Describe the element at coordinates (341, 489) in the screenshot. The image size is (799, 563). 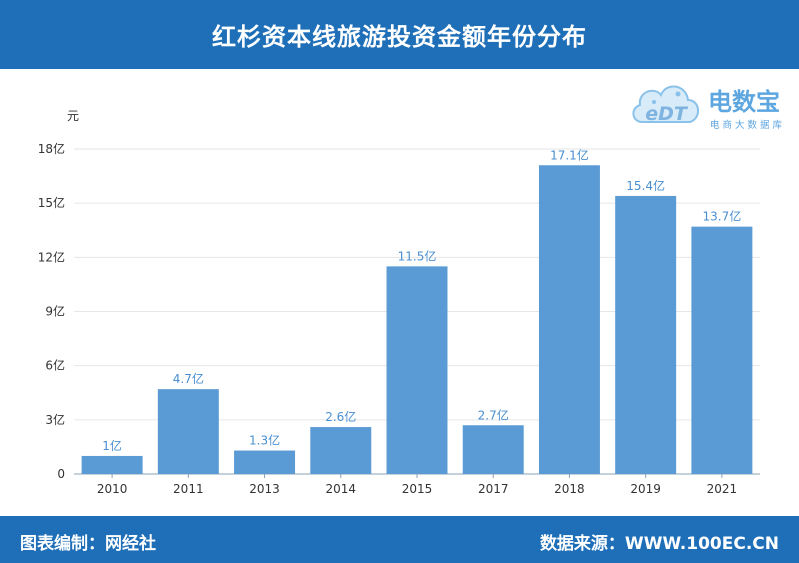
I see `x-tick-label: 2014` at that location.